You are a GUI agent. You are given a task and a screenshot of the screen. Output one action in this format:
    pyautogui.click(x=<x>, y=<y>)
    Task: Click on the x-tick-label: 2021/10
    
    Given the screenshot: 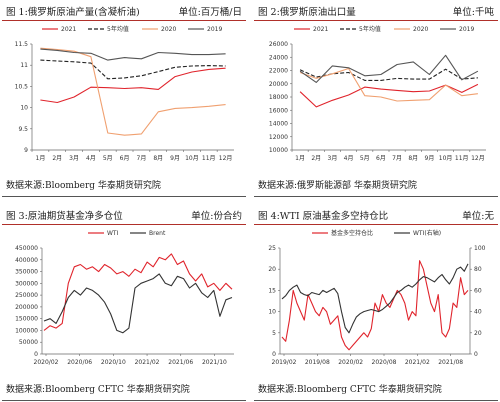 What is the action you would take?
    pyautogui.click(x=214, y=362)
    